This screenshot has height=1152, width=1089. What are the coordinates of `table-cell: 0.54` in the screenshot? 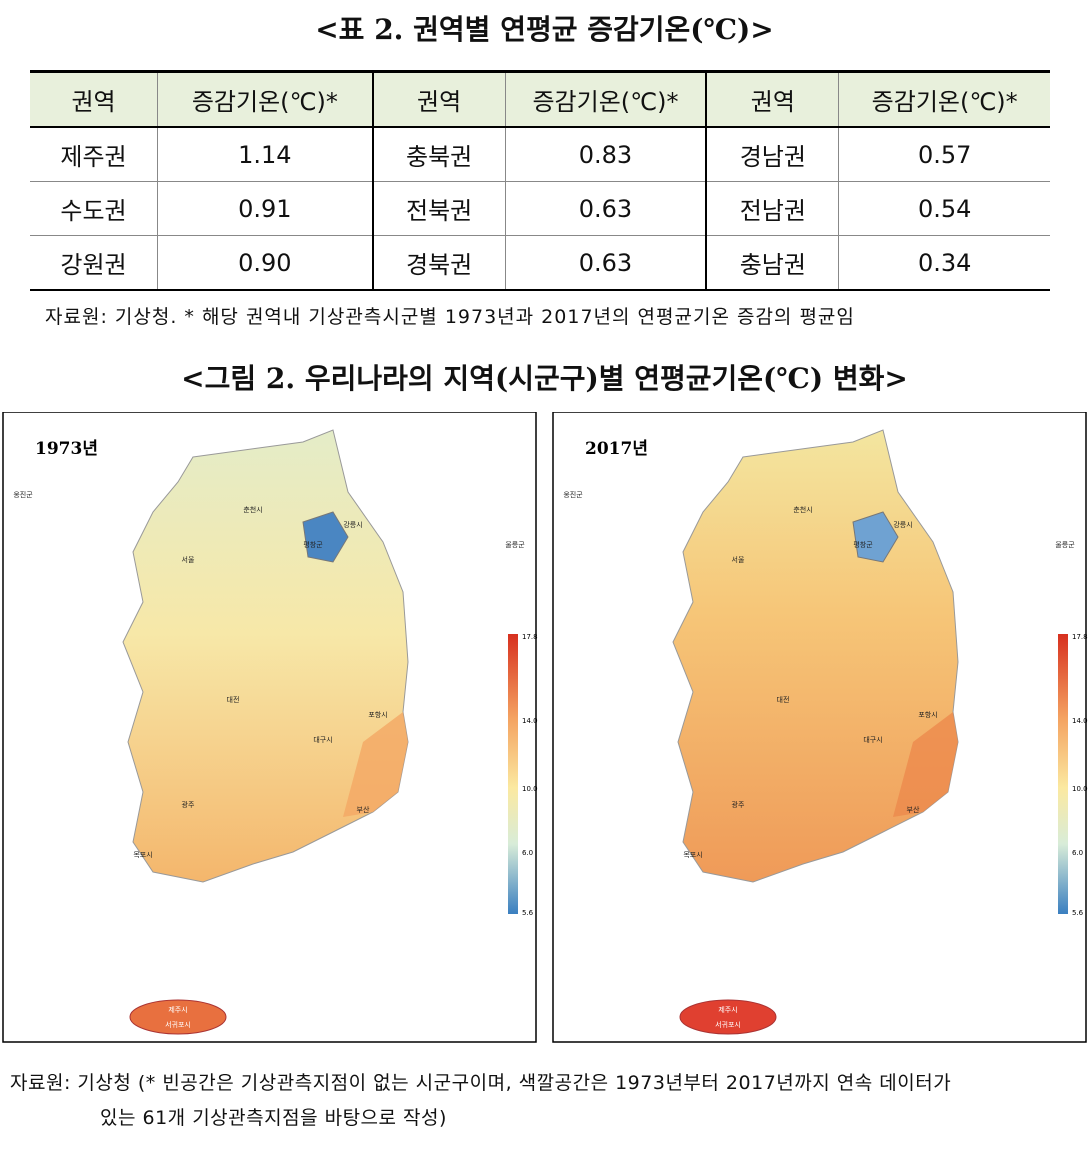 It's located at (944, 208).